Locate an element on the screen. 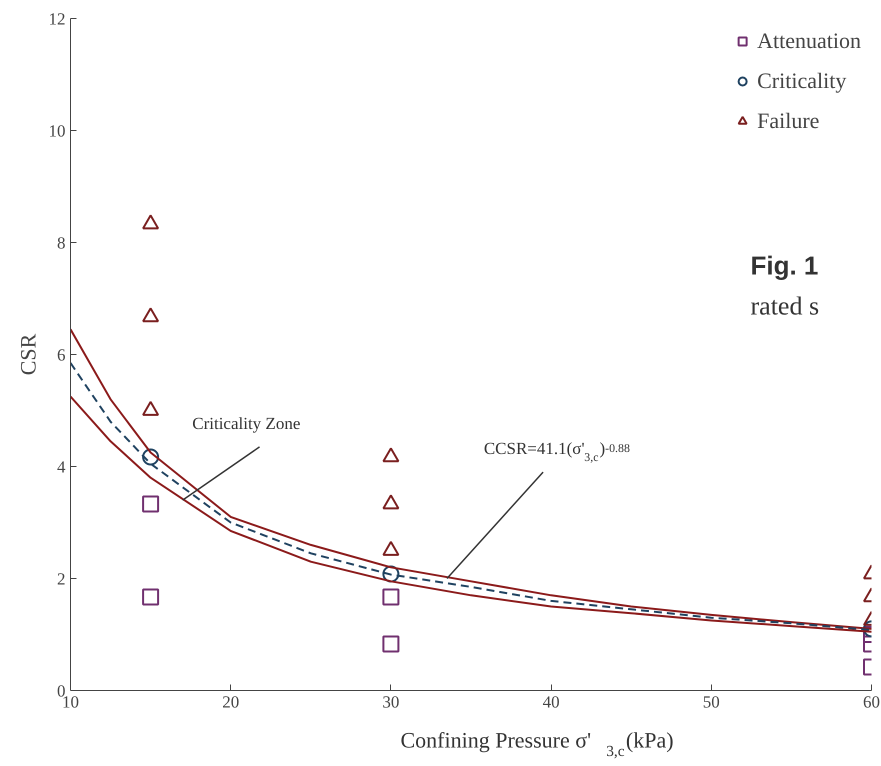 Image resolution: width=881 pixels, height=766 pixels. y-tick-label: 0 is located at coordinates (61, 691).